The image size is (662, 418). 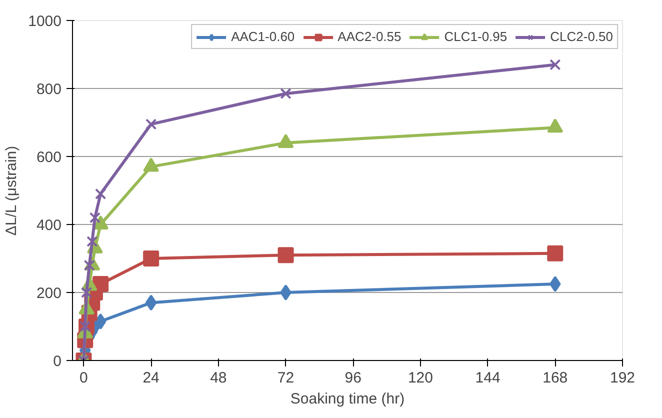 I want to click on x-tick-label: 144, so click(x=487, y=378).